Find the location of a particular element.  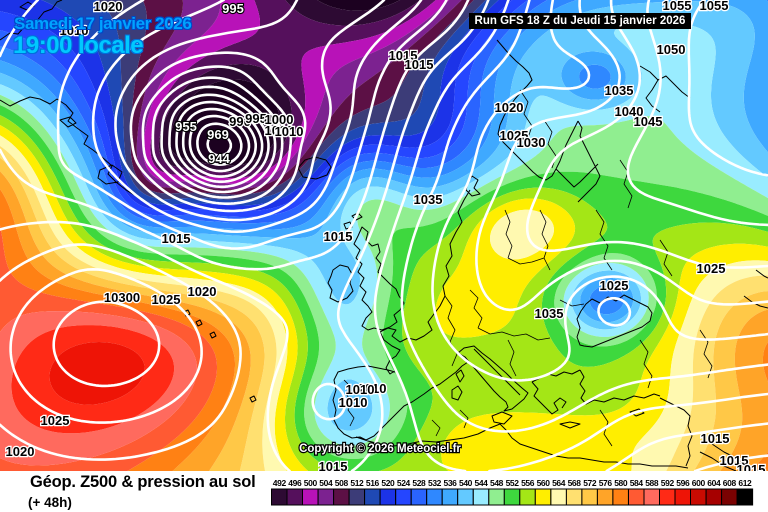

svg-text: 536 is located at coordinates (451, 483).